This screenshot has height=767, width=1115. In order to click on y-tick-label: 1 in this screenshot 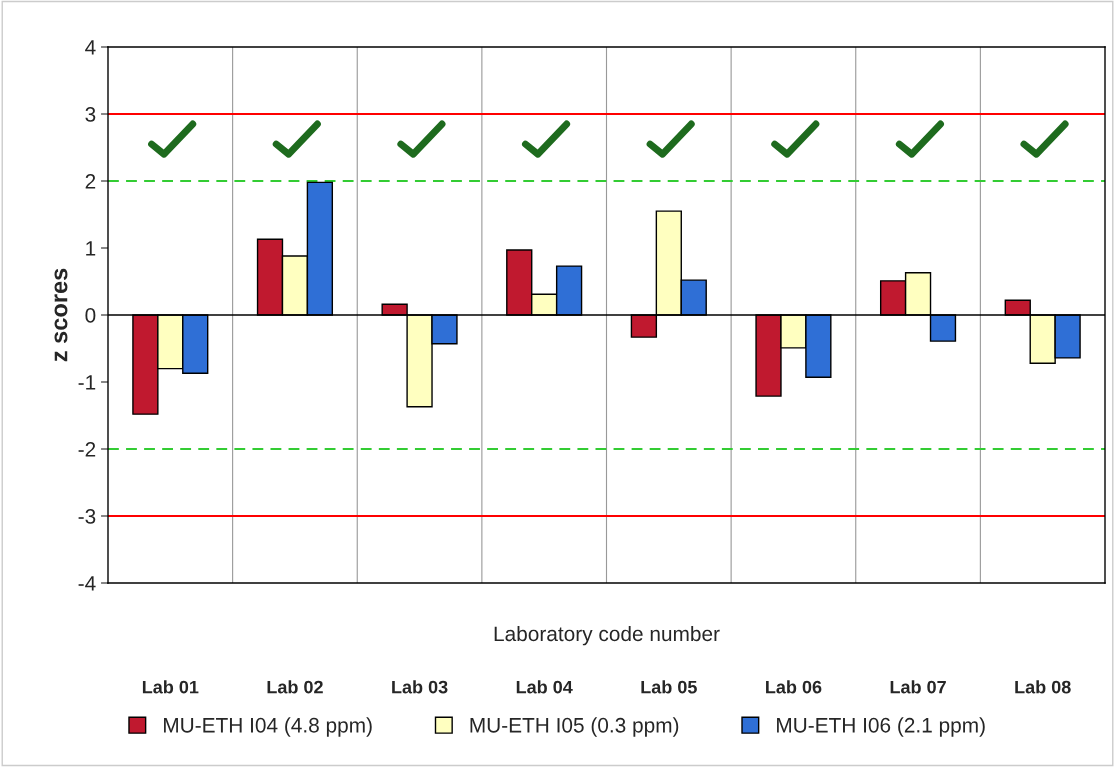, I will do `click(91, 248)`.